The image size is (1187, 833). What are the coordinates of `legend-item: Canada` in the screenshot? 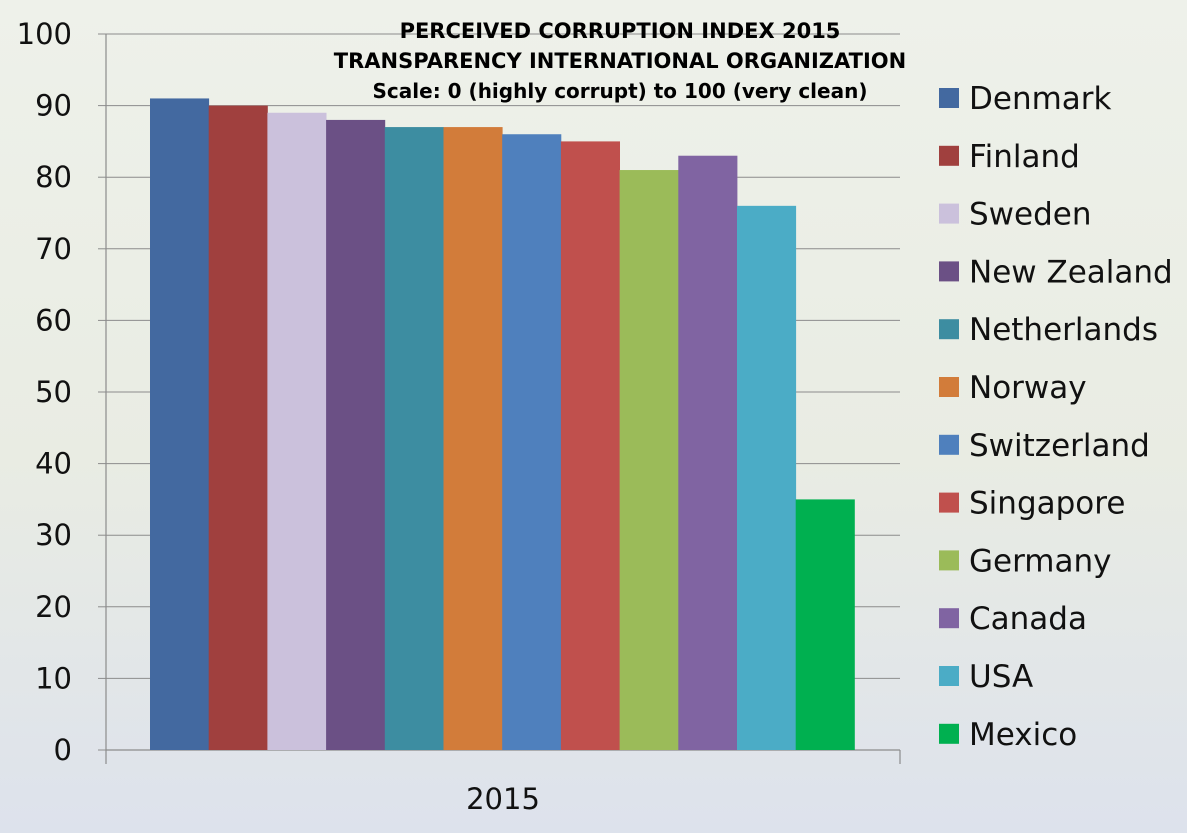 It's located at (1013, 619).